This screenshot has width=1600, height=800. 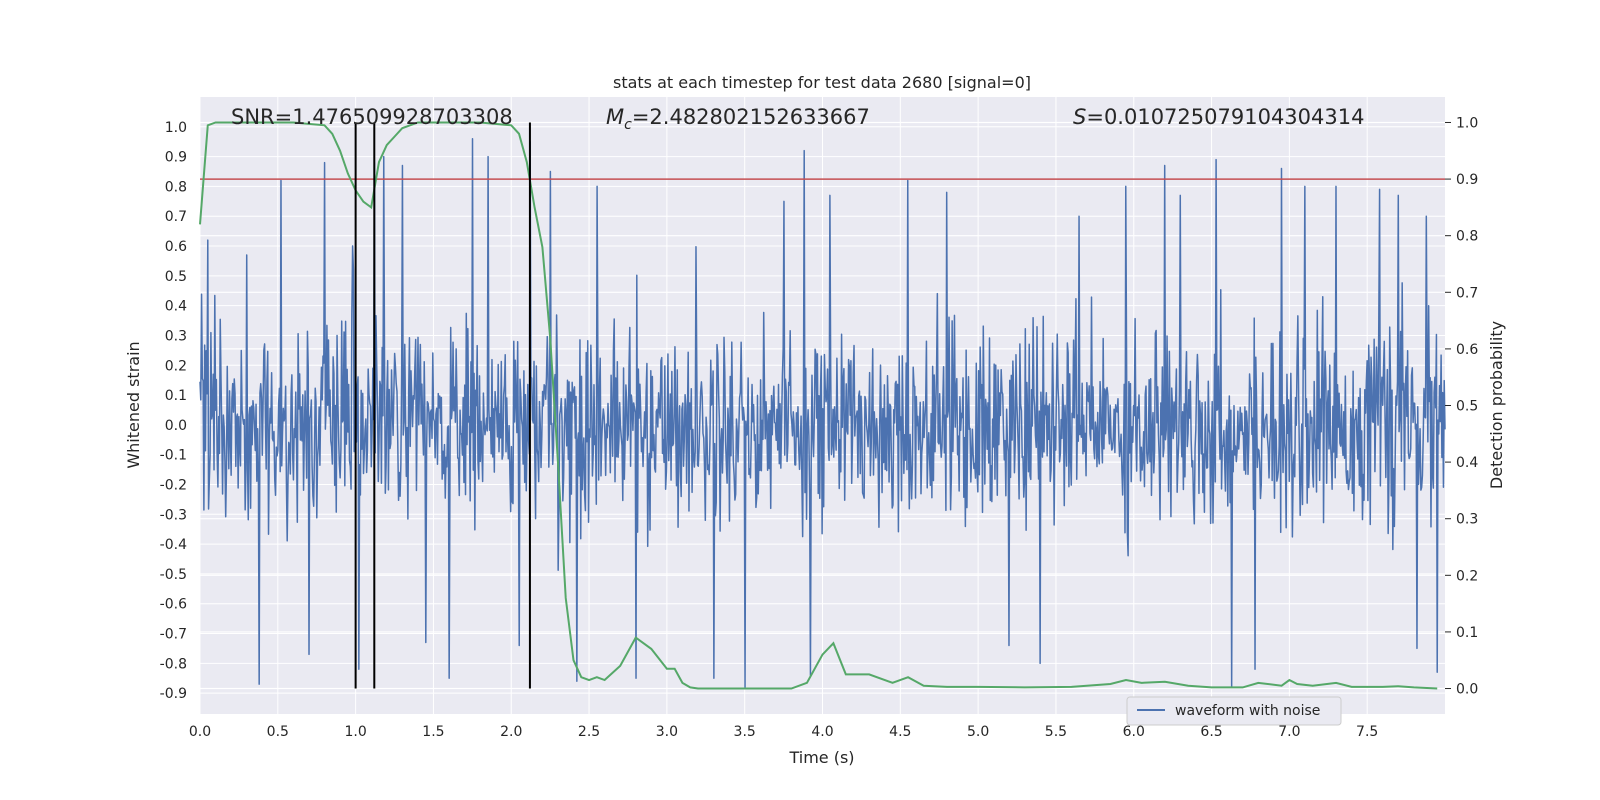 I want to click on x-tick-label: 4.5, so click(x=900, y=732).